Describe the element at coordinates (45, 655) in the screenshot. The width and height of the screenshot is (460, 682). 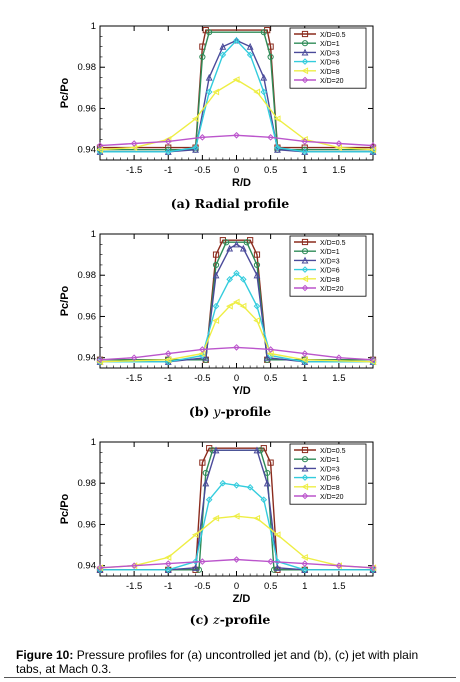
I see `caption-label: Figure 10:` at that location.